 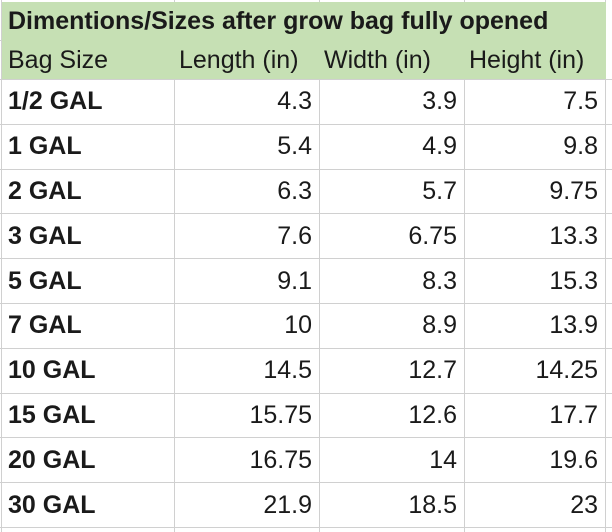 I want to click on column-header-bag-size: Bag Size, so click(x=88, y=60).